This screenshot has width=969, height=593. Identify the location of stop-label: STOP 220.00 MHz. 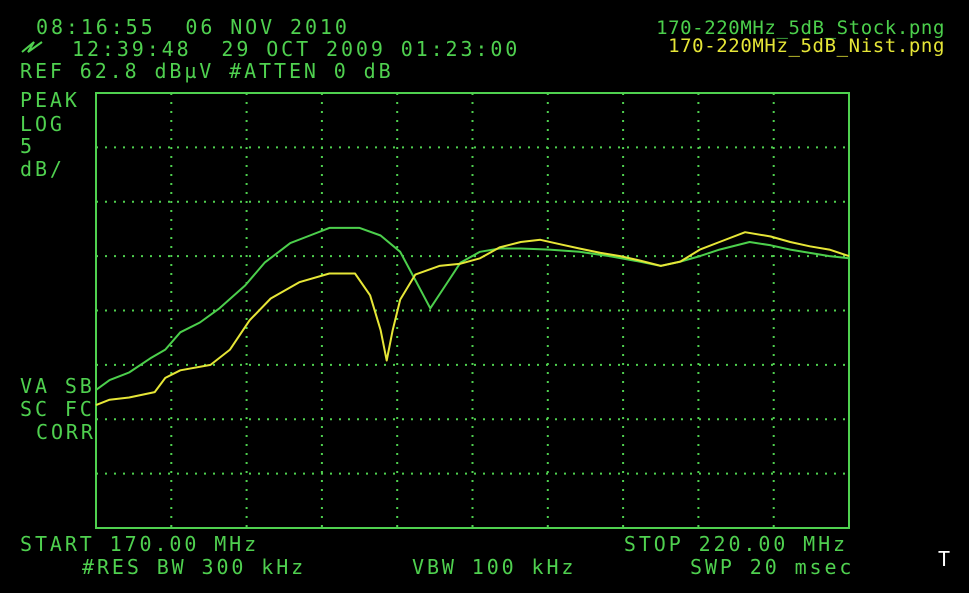
(736, 544).